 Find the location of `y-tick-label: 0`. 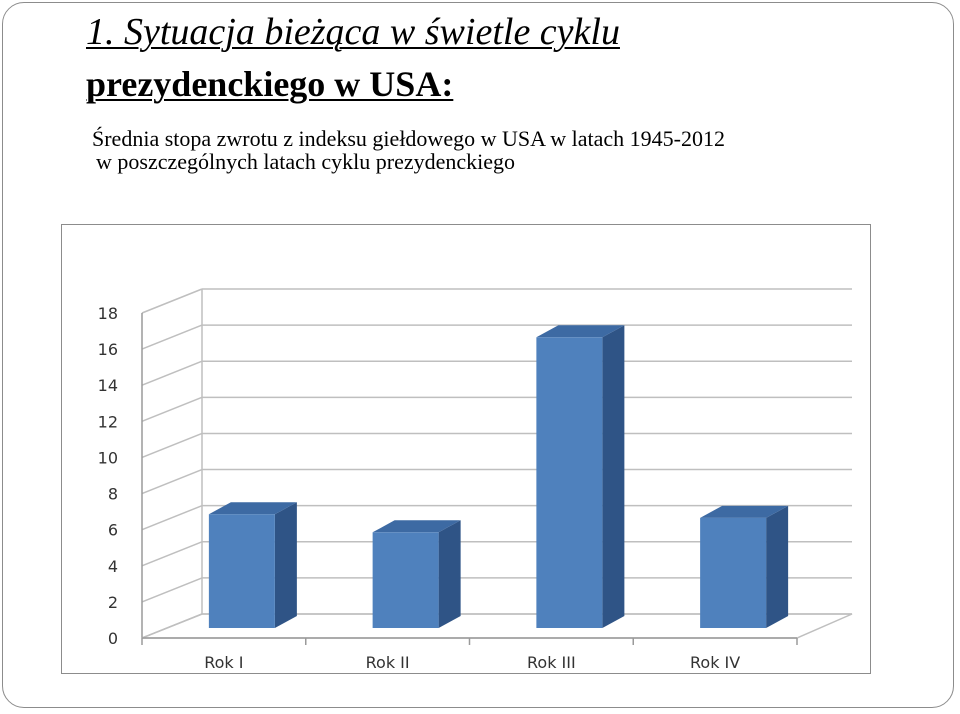

y-tick-label: 0 is located at coordinates (113, 638).